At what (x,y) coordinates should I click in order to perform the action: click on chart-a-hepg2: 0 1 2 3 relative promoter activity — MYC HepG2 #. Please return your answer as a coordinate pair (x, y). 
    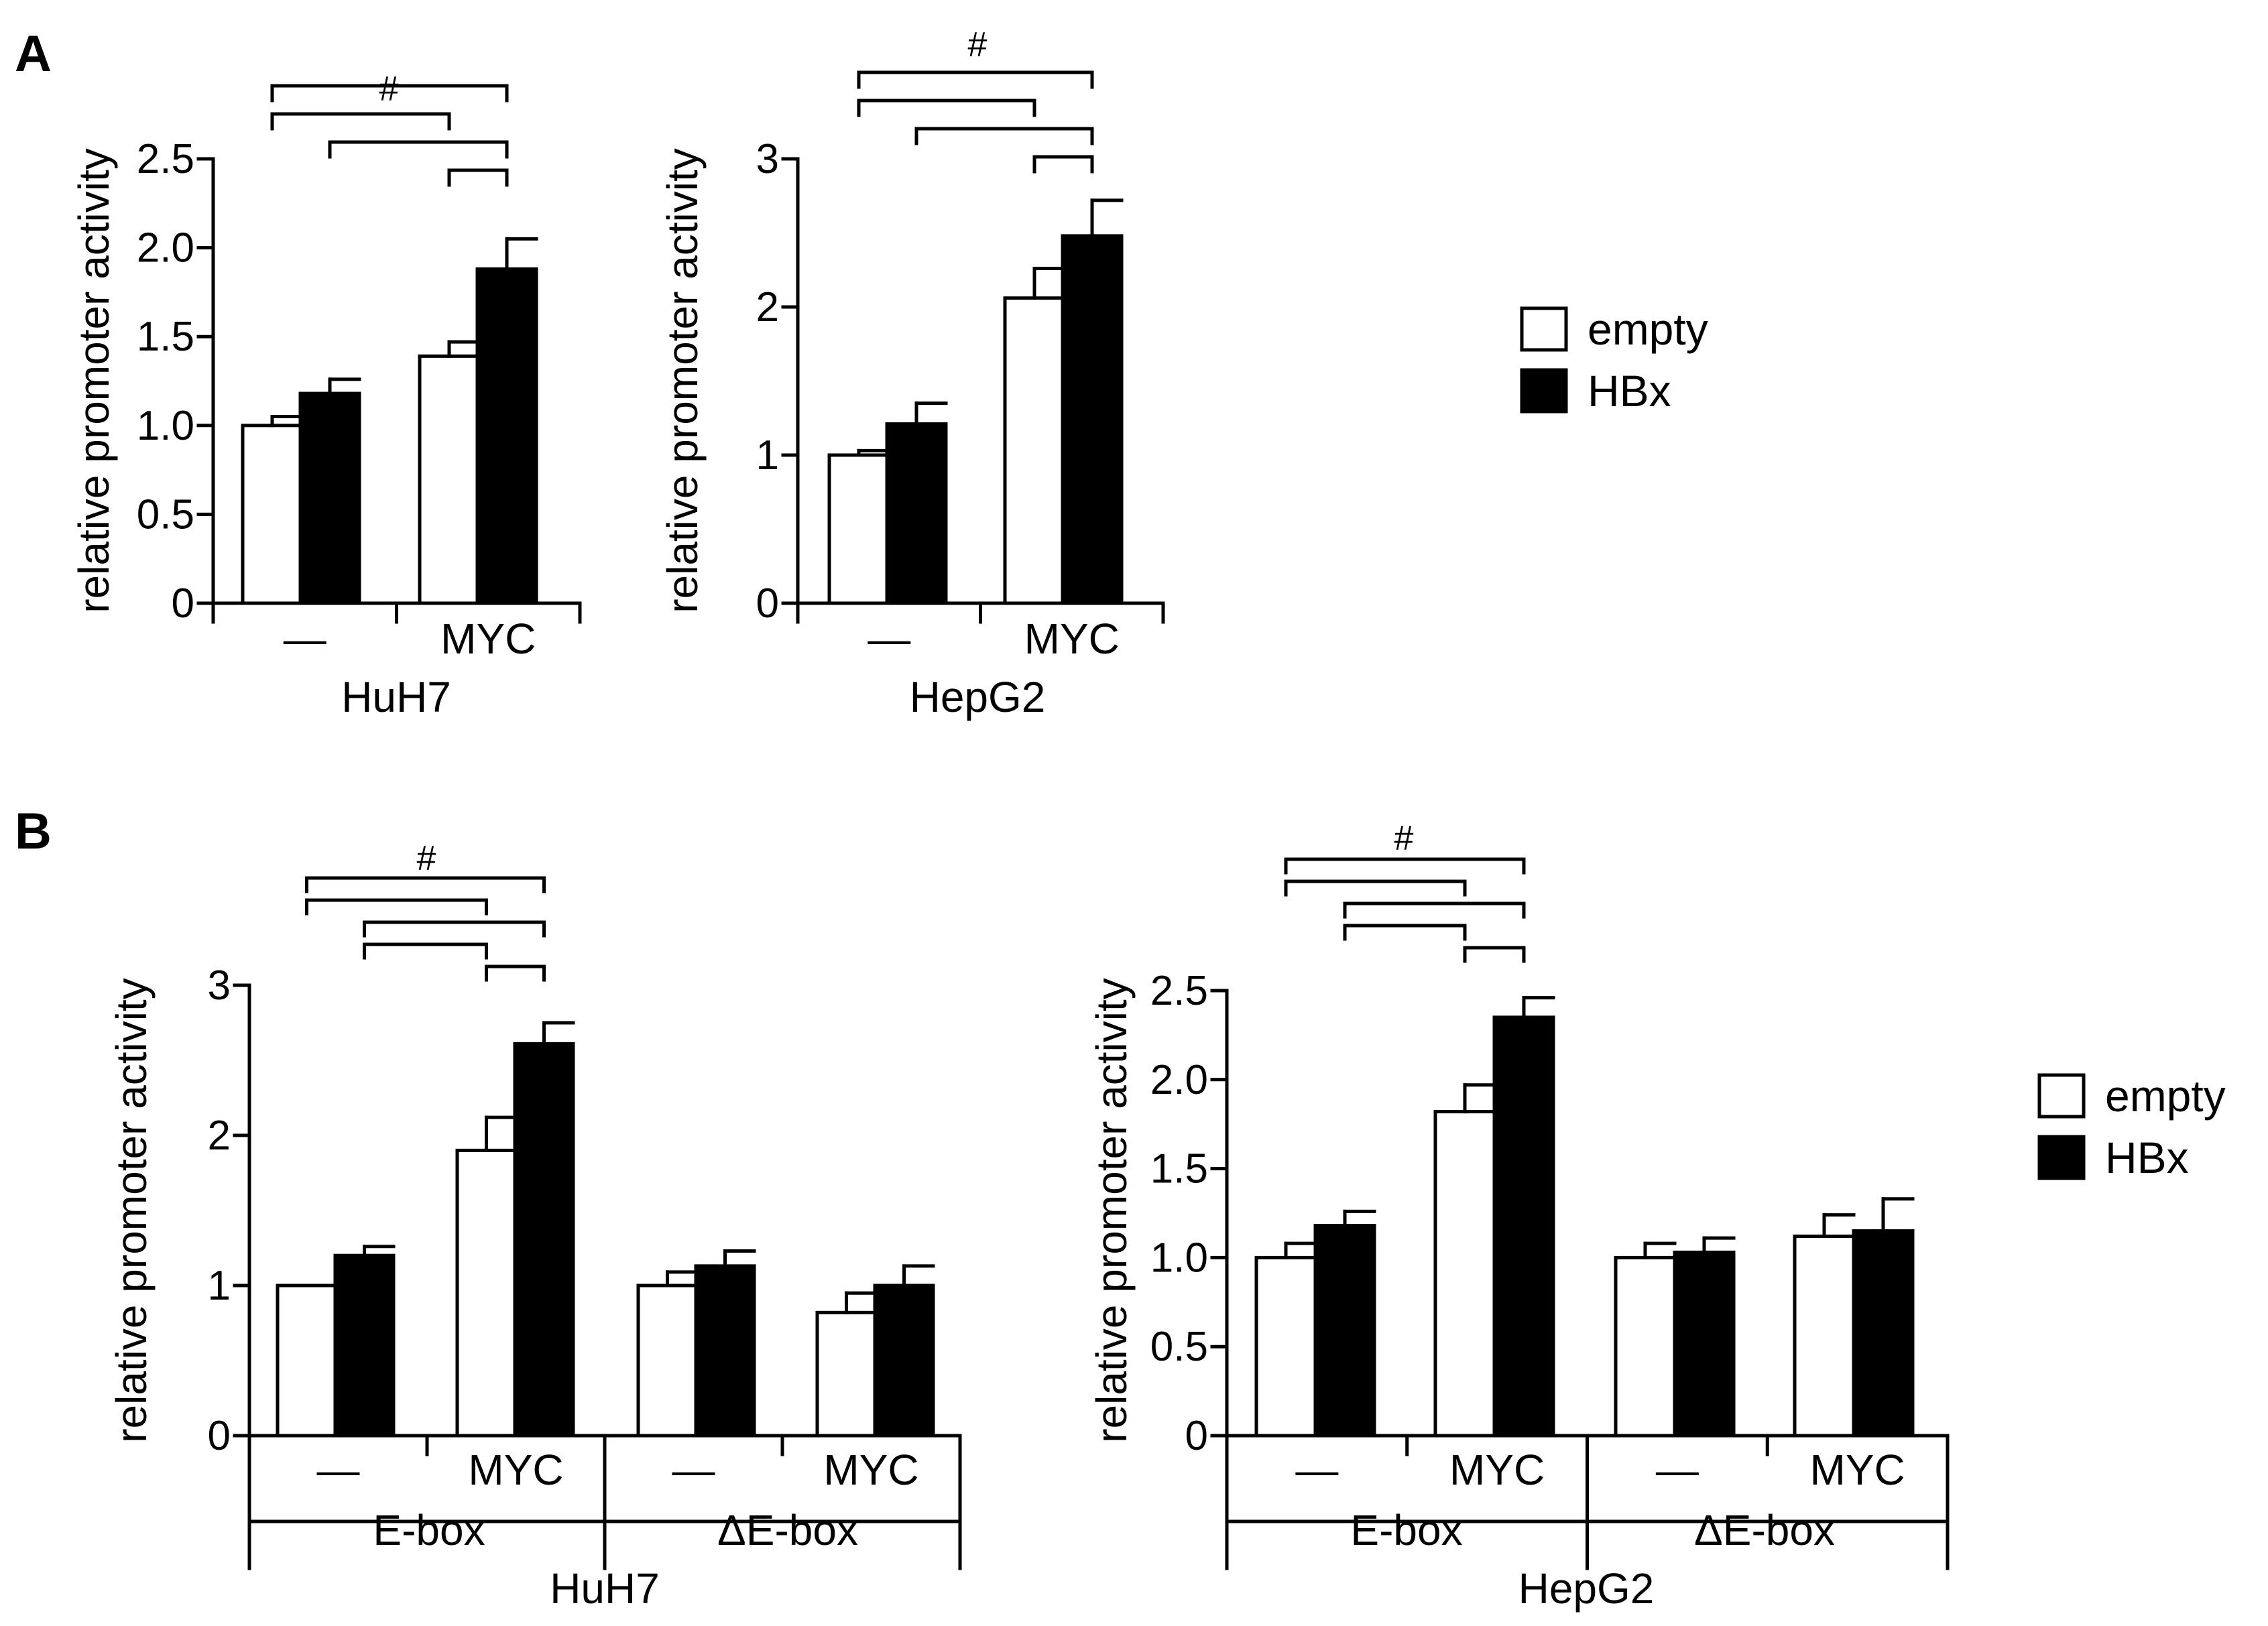
    Looking at the image, I should click on (911, 373).